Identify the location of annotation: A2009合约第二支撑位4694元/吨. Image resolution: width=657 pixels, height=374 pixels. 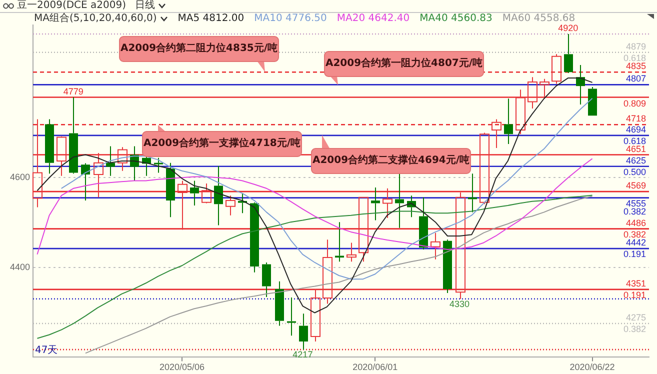
(391, 161).